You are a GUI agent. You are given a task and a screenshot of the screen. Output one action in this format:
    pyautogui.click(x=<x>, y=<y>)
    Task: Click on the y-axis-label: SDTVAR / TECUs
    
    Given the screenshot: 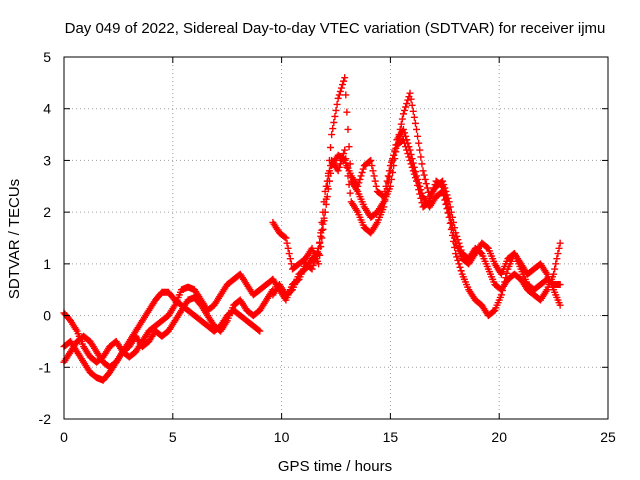 What is the action you would take?
    pyautogui.click(x=14, y=239)
    